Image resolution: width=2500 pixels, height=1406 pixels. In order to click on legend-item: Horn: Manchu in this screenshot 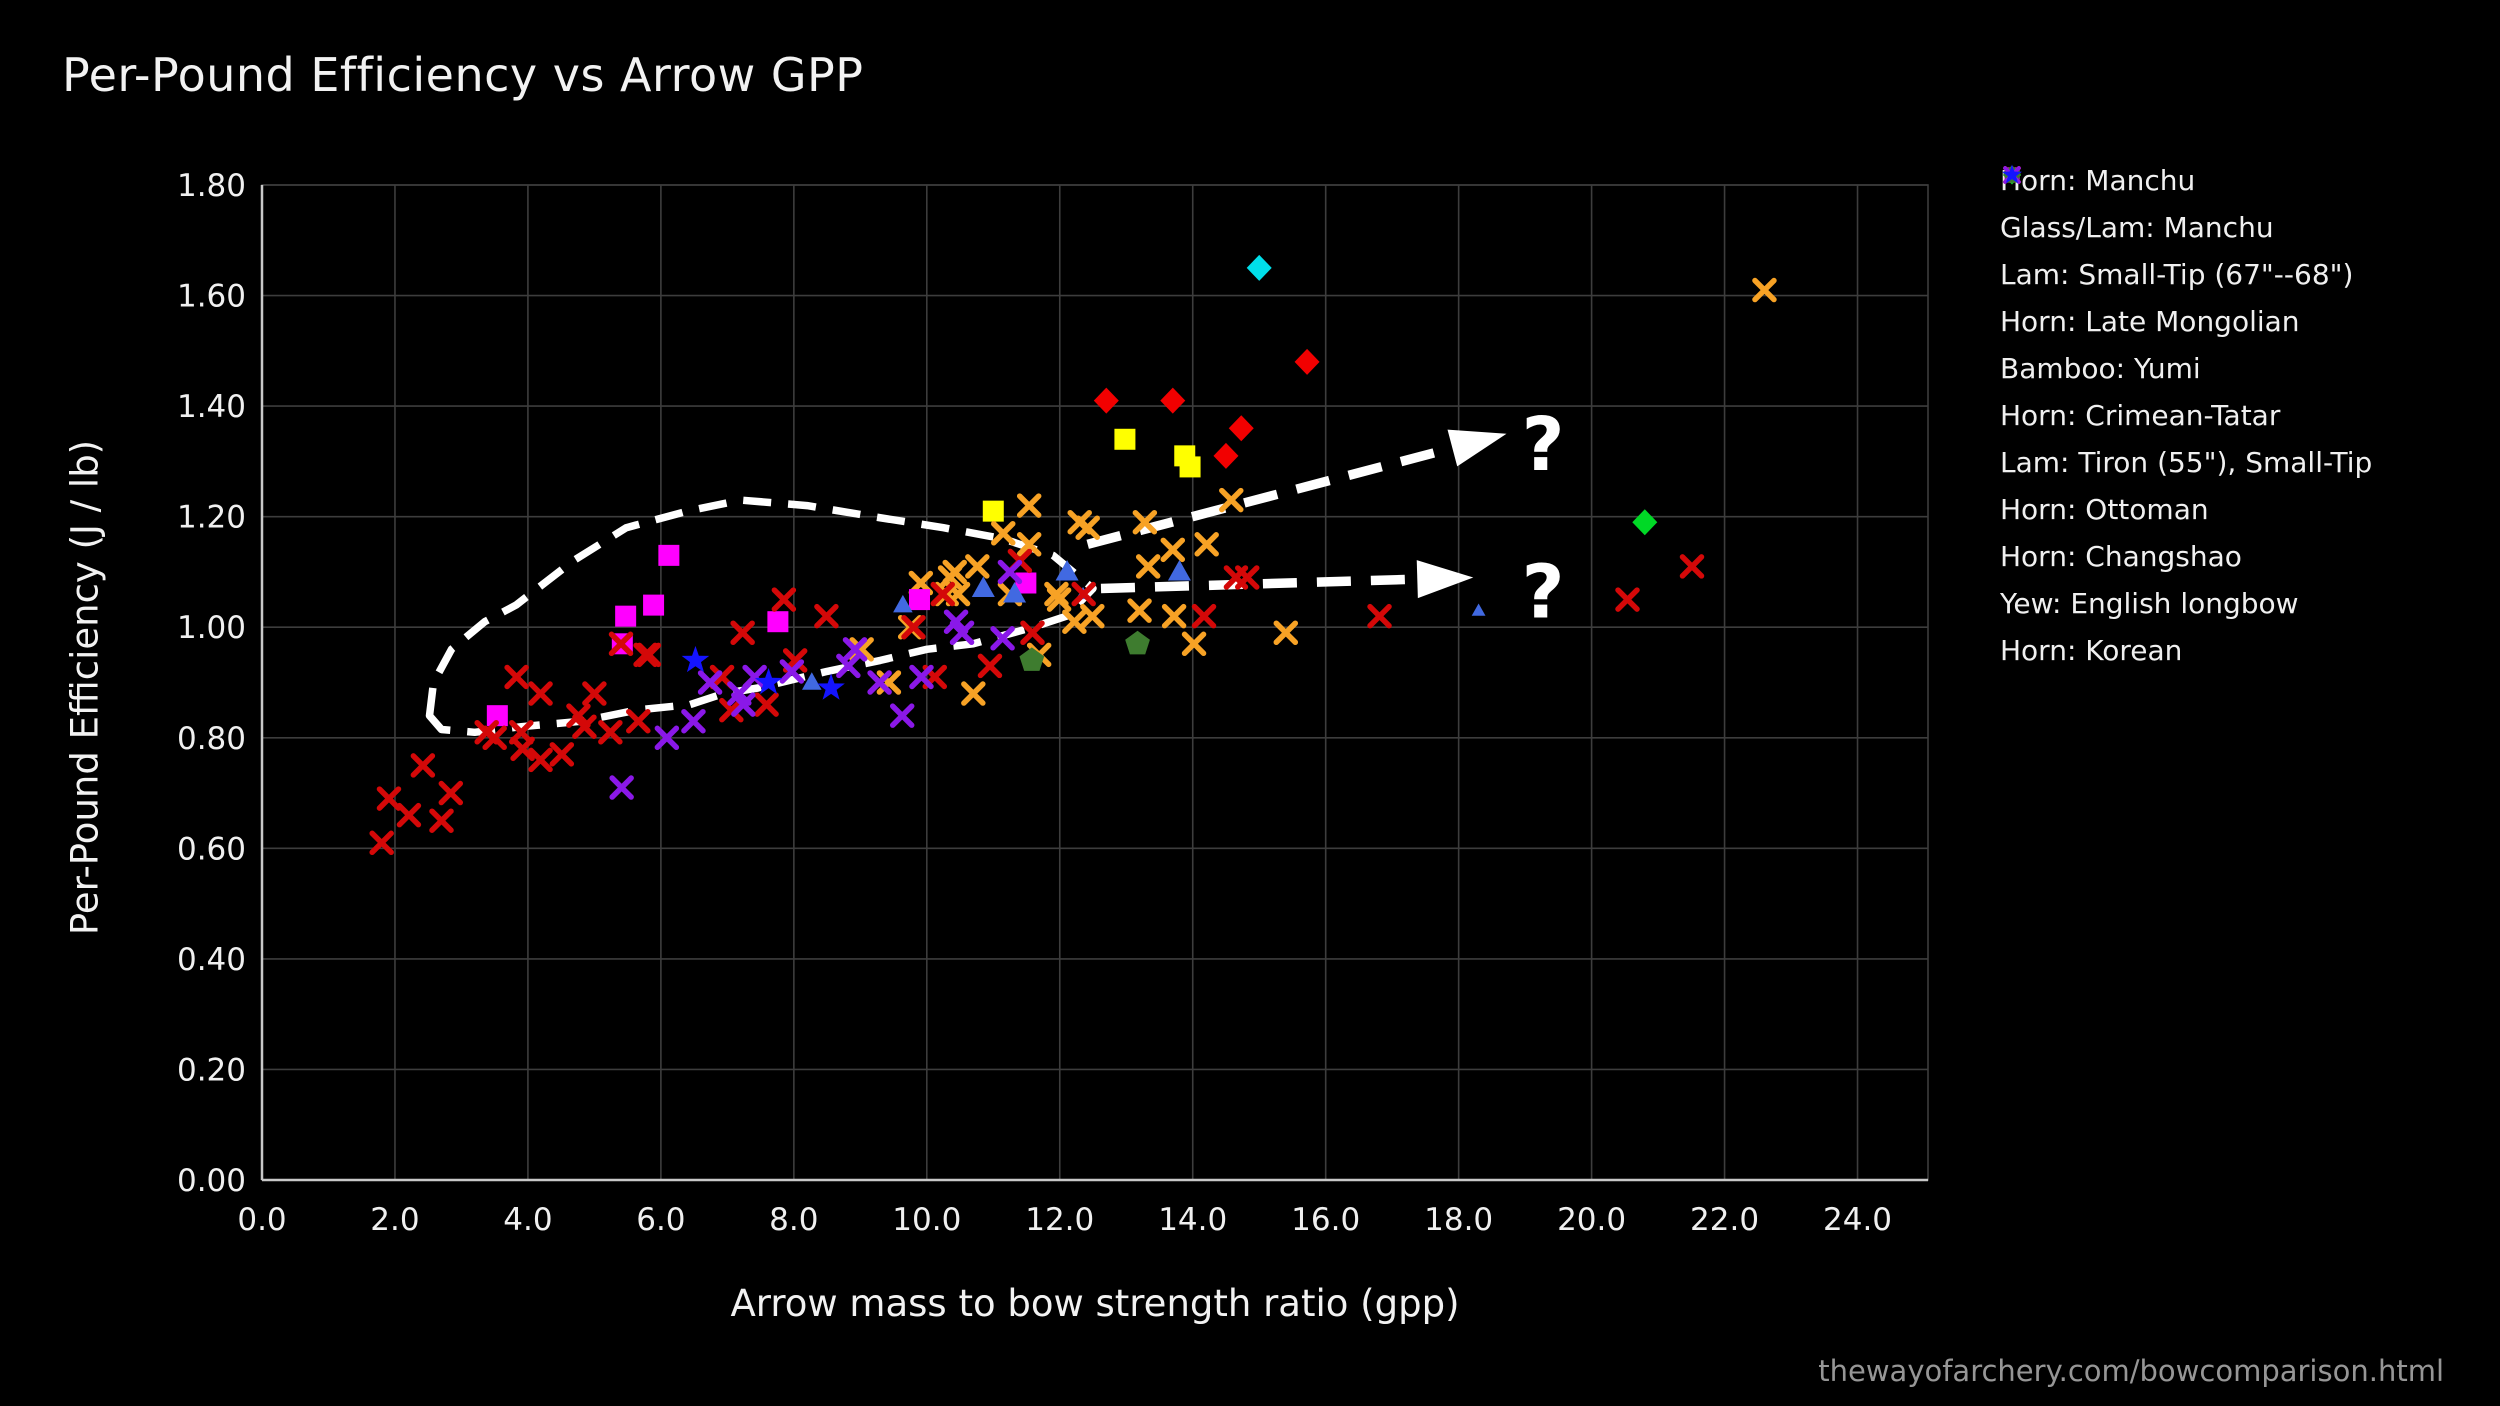, I will do `click(2182, 180)`.